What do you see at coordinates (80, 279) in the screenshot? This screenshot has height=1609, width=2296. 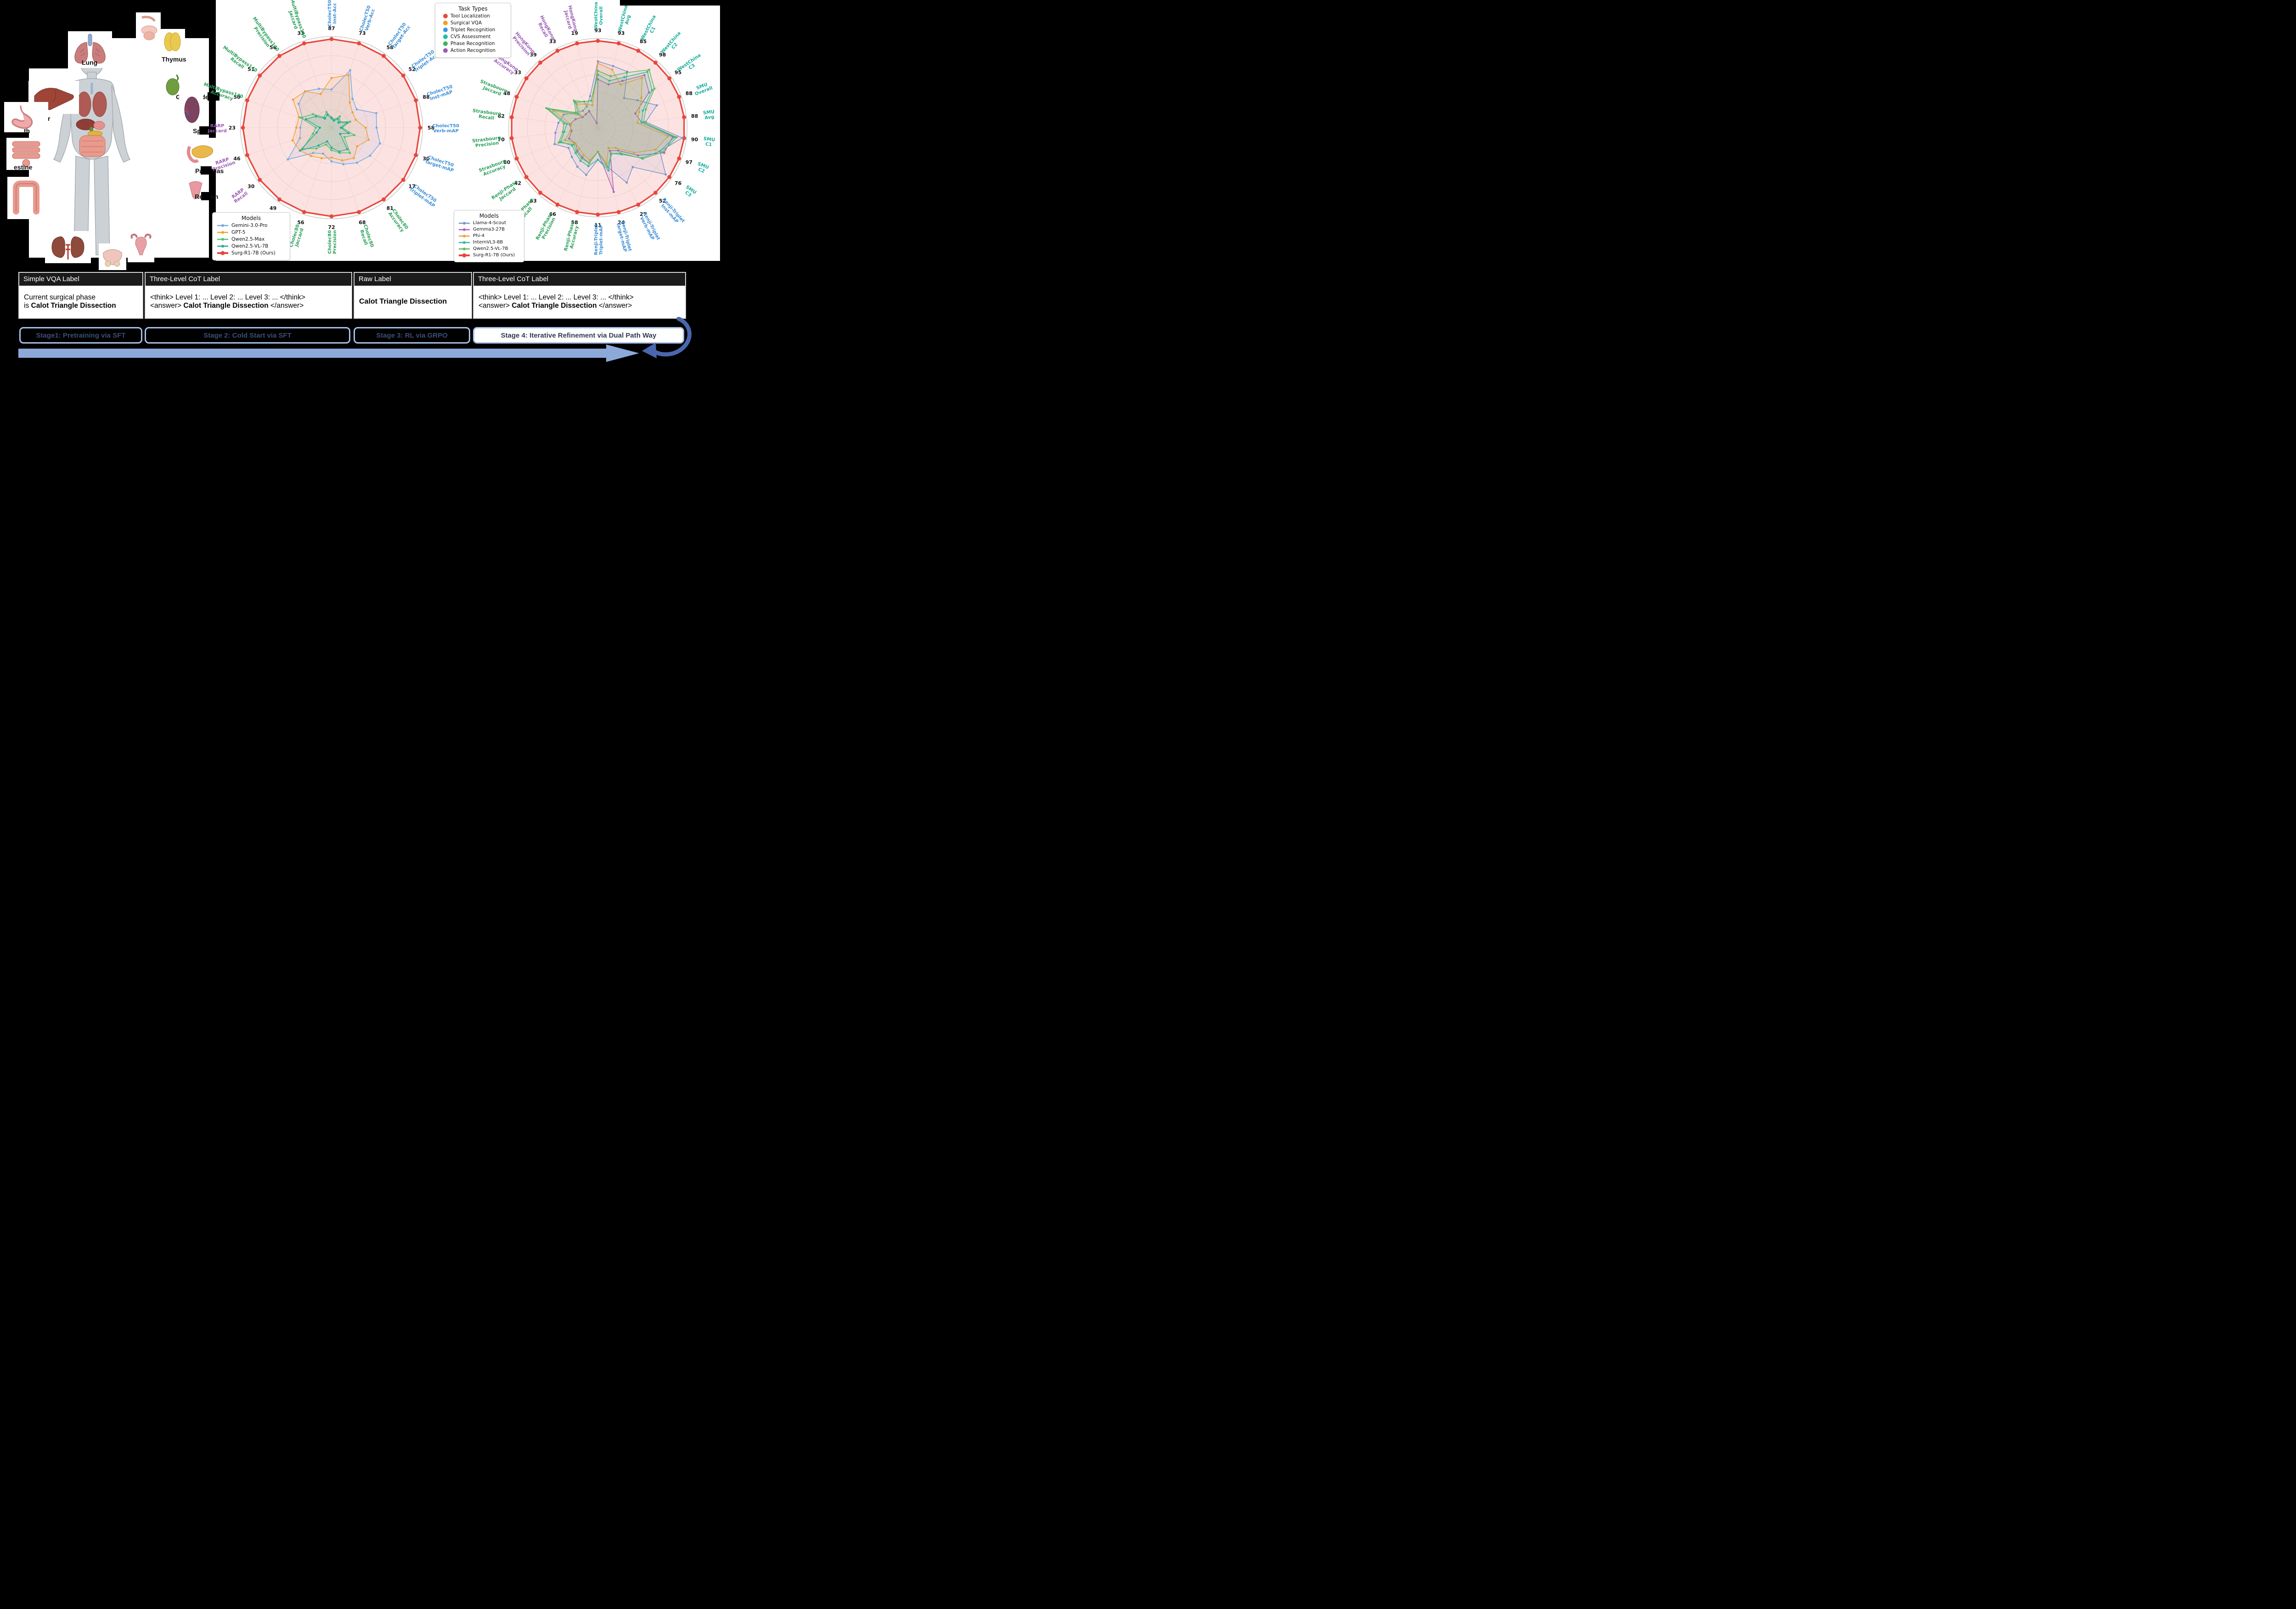 I see `simple-vqa-label-header: Simple VQA Label` at bounding box center [80, 279].